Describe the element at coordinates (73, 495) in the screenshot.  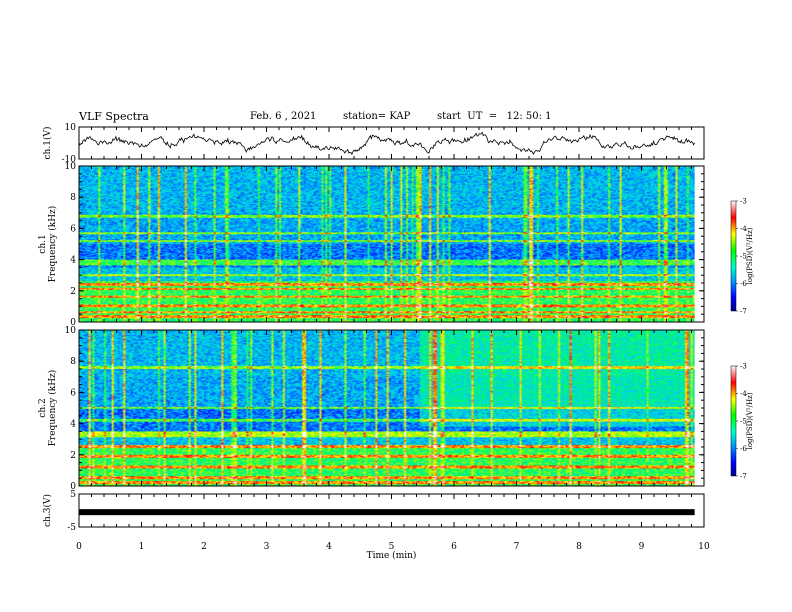
I see `ch3-y-tick-label: 5` at that location.